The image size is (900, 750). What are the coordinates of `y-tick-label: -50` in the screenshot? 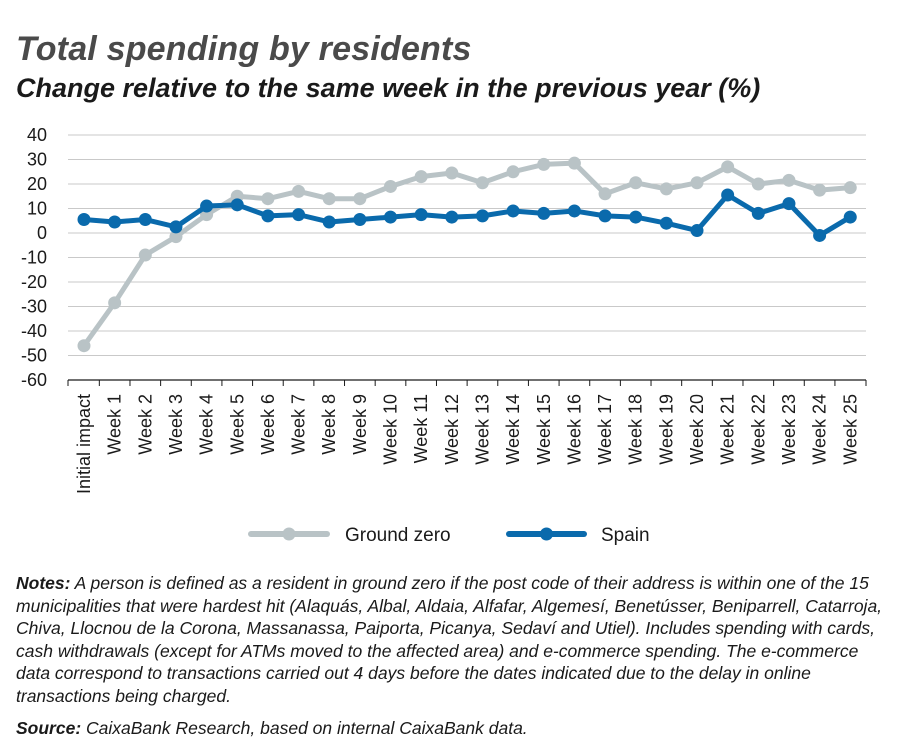 It's located at (34, 356).